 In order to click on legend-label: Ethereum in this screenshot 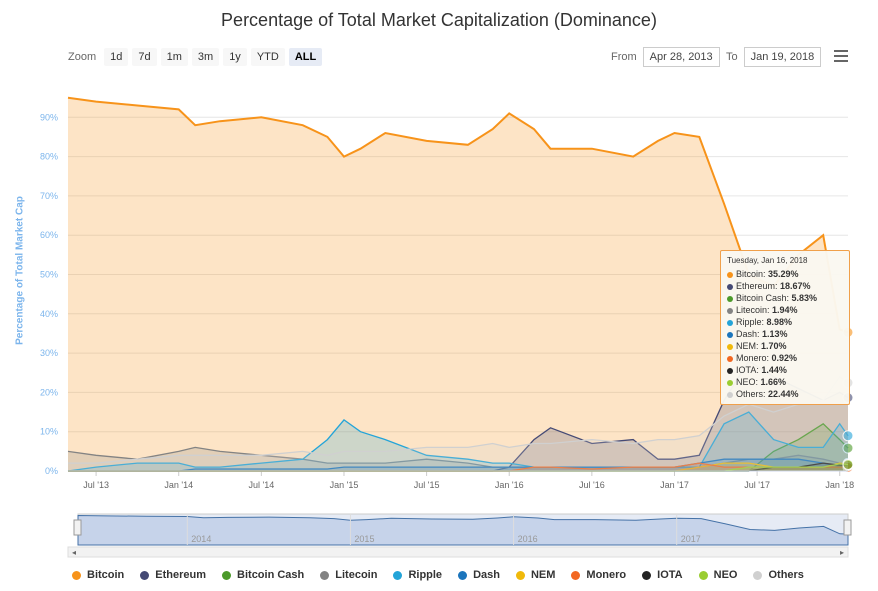, I will do `click(181, 575)`.